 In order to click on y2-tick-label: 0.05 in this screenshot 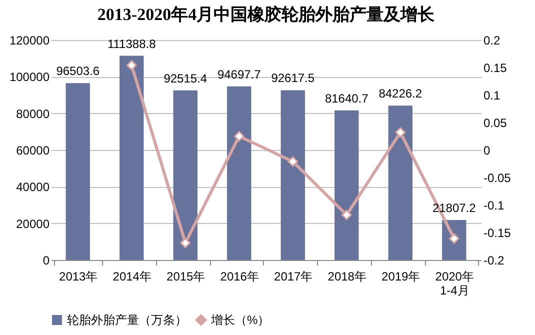, I will do `click(496, 123)`.